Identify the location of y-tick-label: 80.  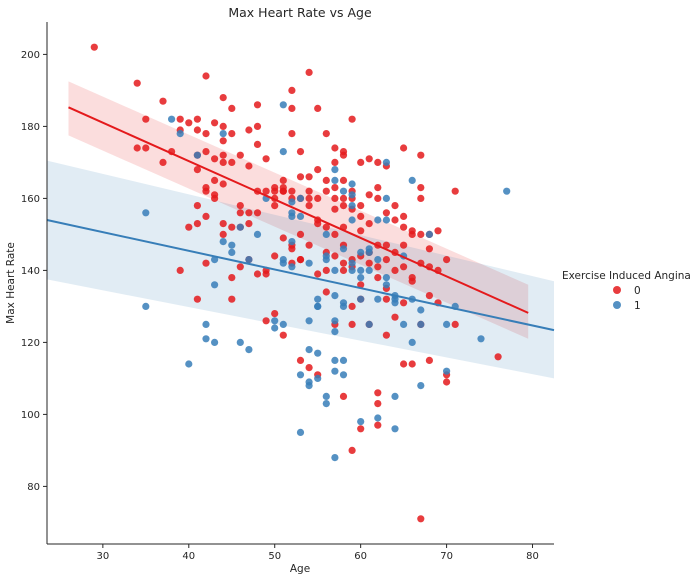
(33, 487).